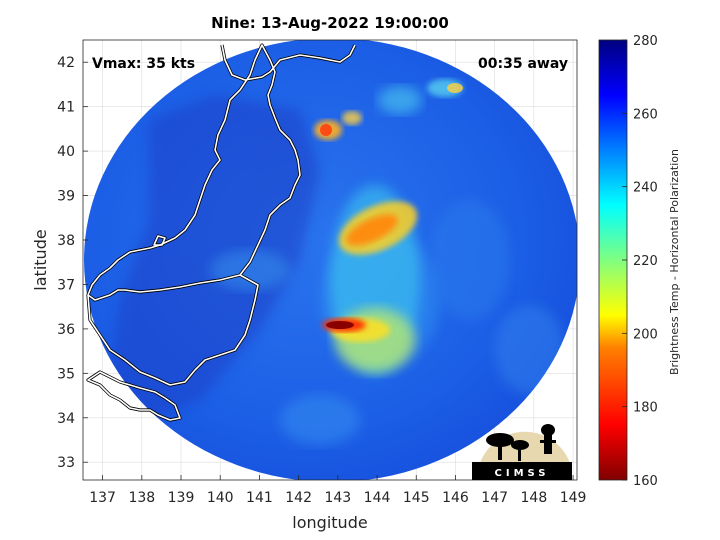 This screenshot has width=720, height=540. I want to click on colorbar-tick-label: 200, so click(645, 334).